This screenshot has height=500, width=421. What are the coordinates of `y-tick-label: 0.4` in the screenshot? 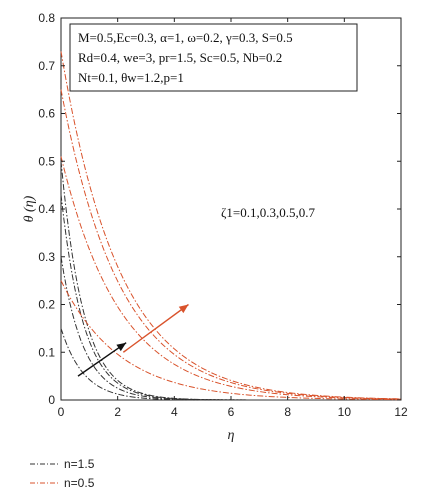 It's located at (46, 209).